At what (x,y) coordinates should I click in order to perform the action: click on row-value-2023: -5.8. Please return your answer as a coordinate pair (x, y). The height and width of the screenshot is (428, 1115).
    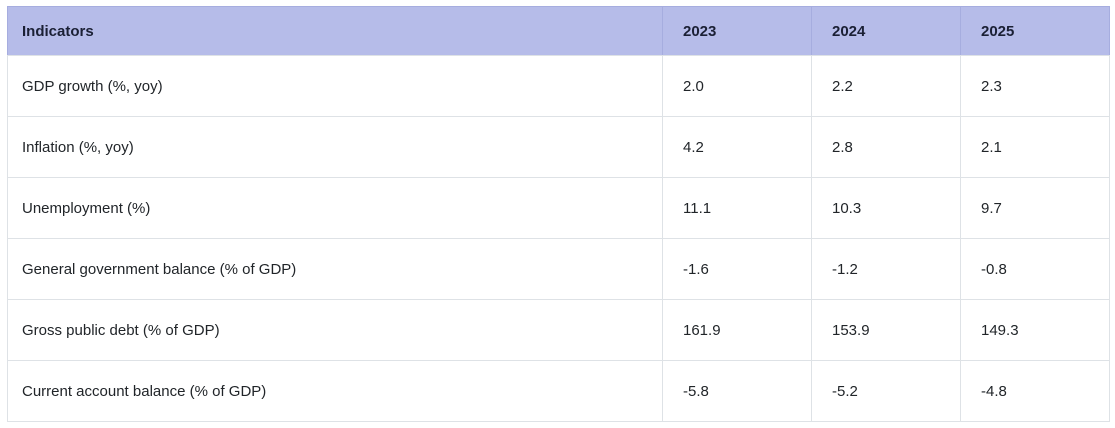
    Looking at the image, I should click on (737, 391).